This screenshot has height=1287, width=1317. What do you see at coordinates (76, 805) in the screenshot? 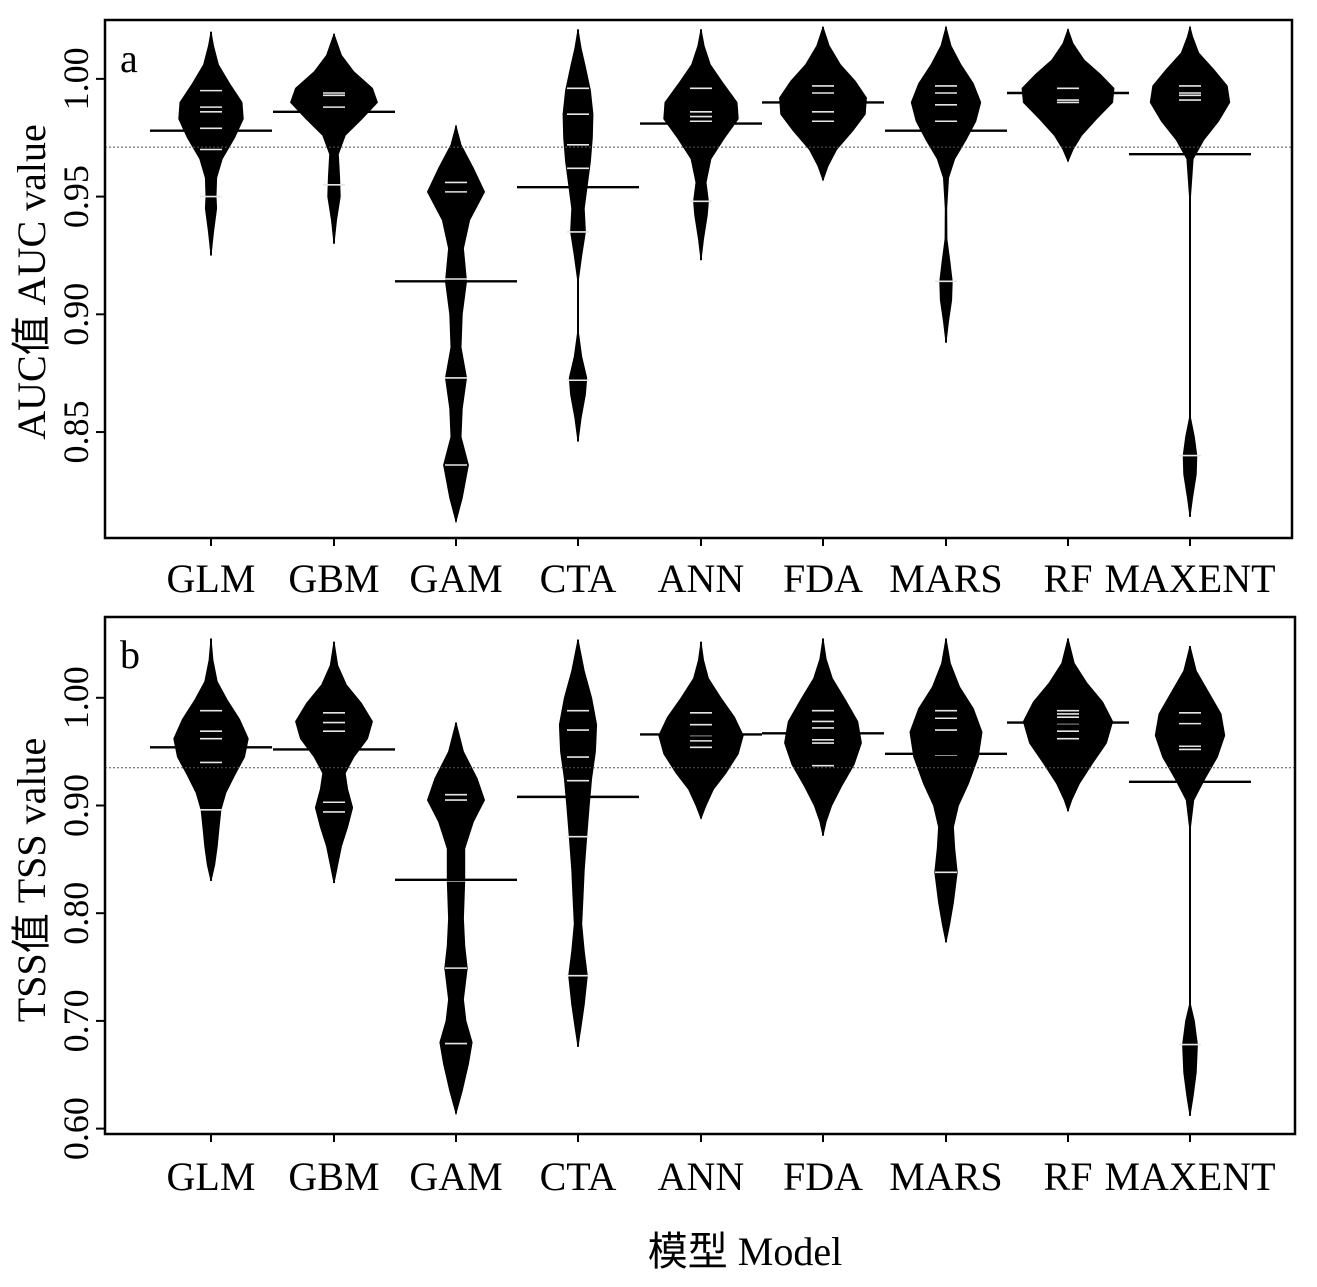
I see `y-tick-label-1: 0.90` at bounding box center [76, 805].